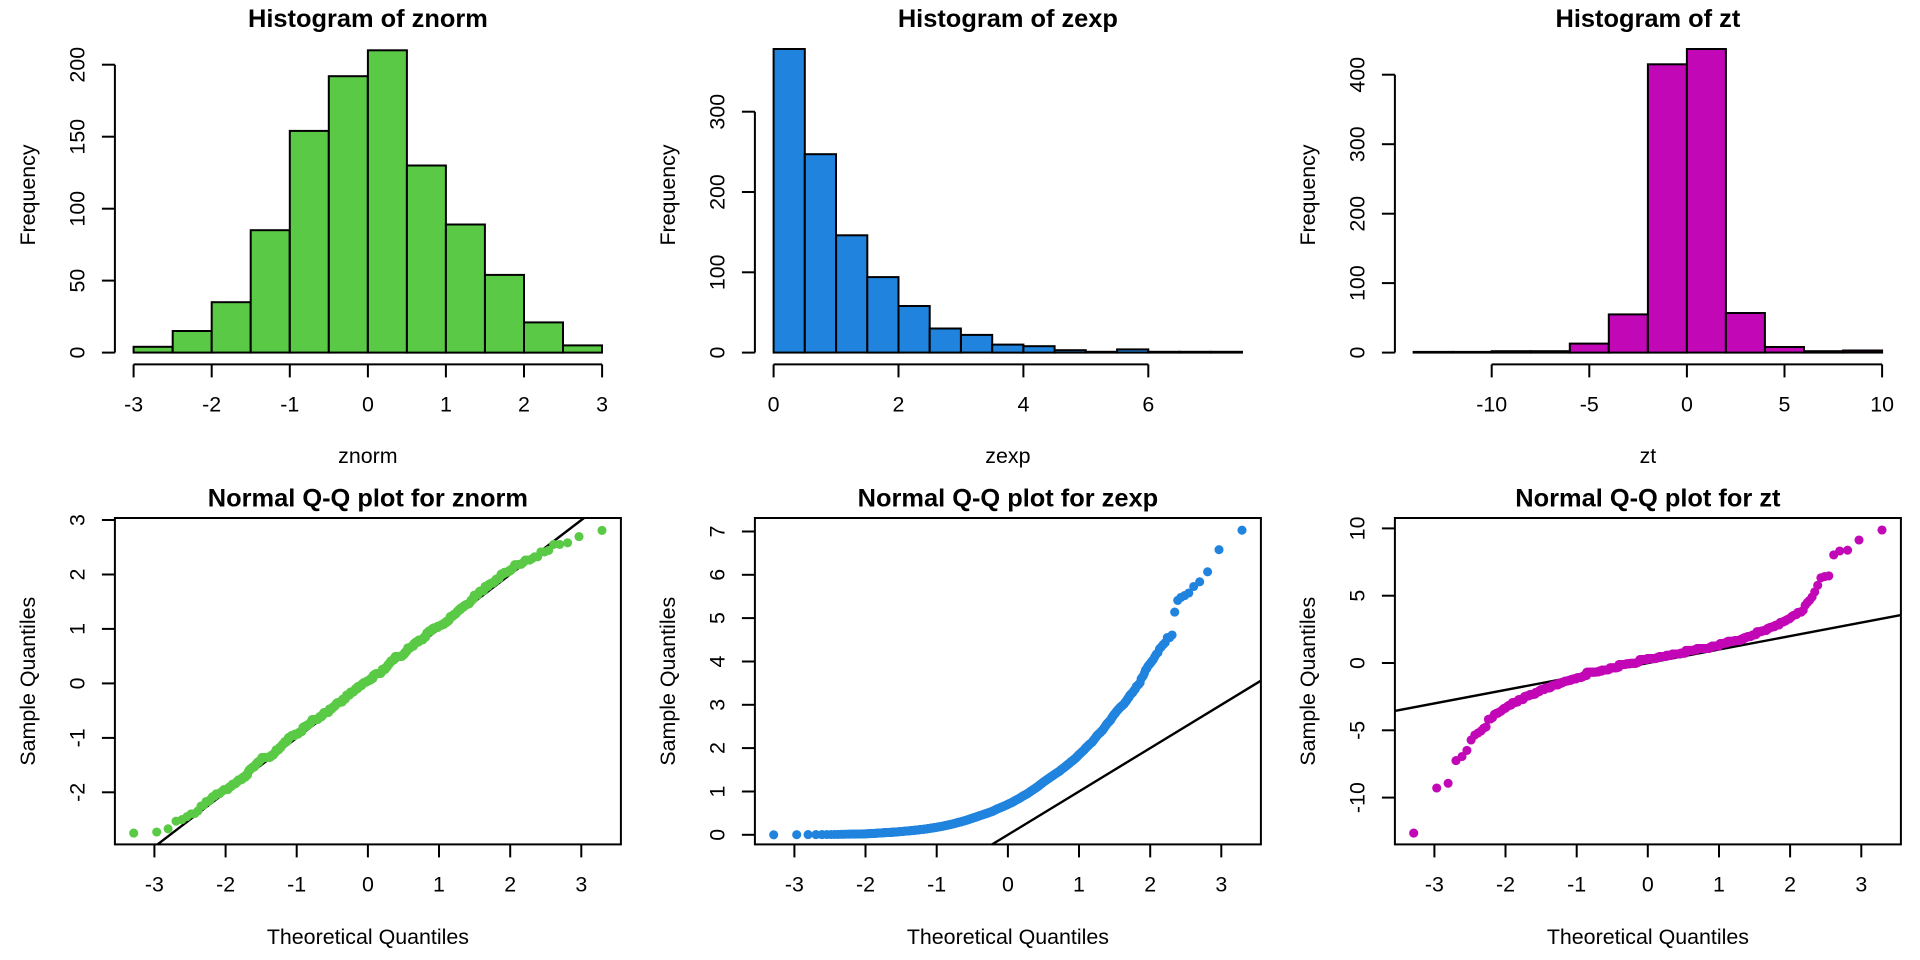 The width and height of the screenshot is (1920, 960). Describe the element at coordinates (1358, 75) in the screenshot. I see `svg-text: 400` at that location.